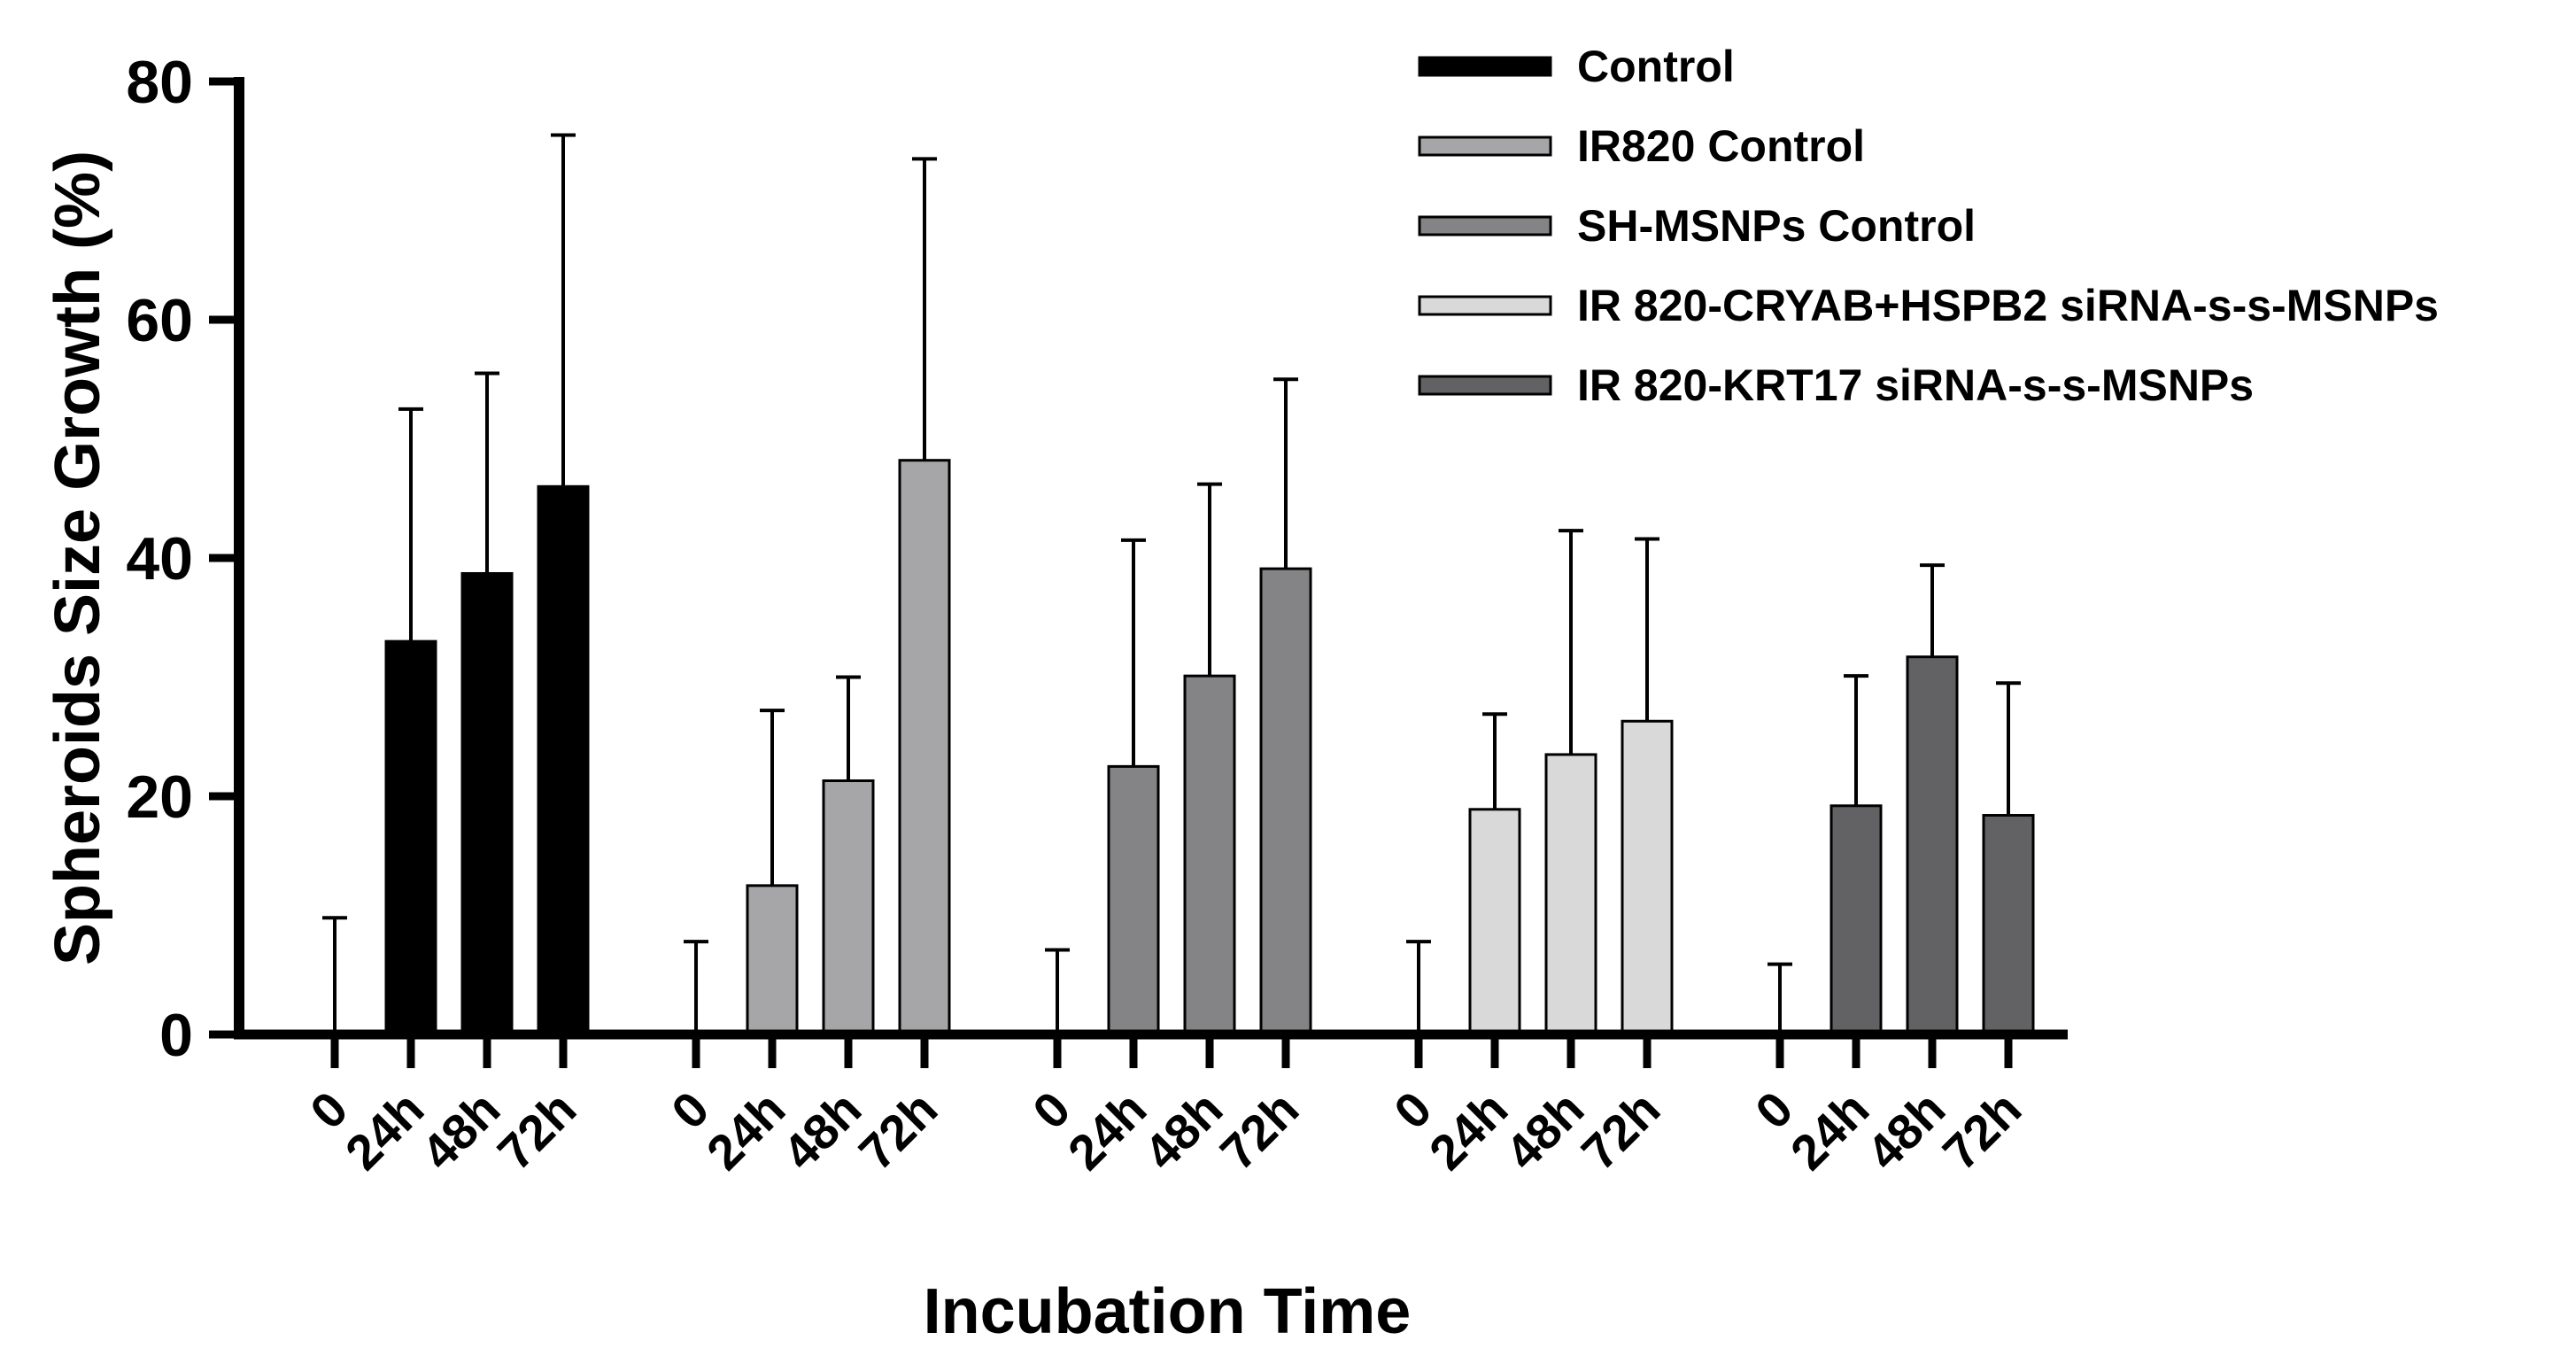 The image size is (2576, 1356). What do you see at coordinates (159, 559) in the screenshot?
I see `y-tick-label: 40` at bounding box center [159, 559].